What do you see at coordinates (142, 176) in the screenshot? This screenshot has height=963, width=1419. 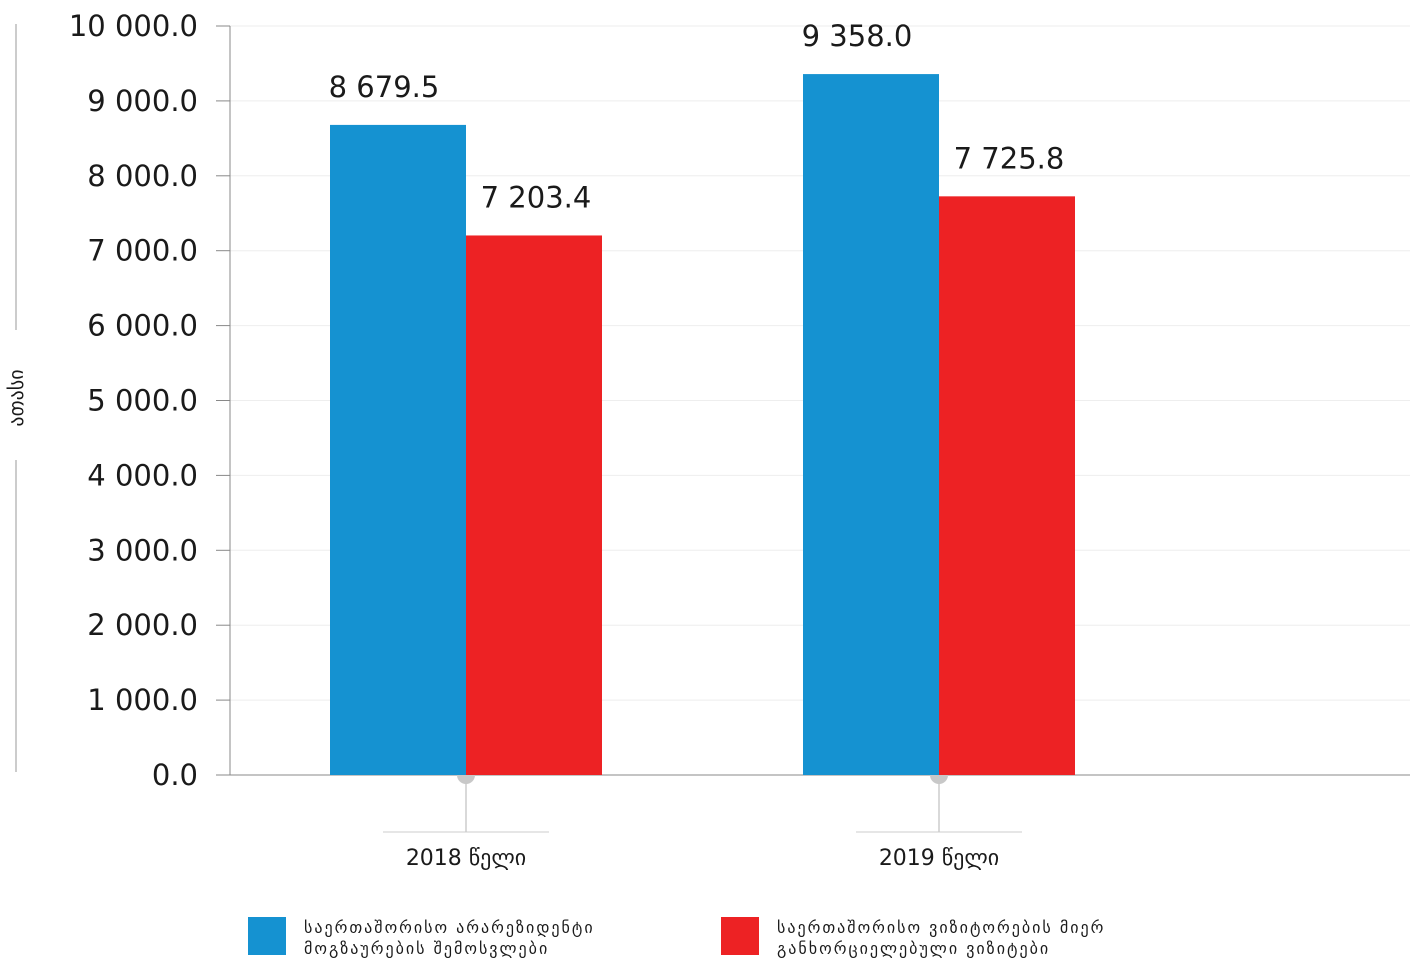 I see `y-tick-label: 8 000.0` at bounding box center [142, 176].